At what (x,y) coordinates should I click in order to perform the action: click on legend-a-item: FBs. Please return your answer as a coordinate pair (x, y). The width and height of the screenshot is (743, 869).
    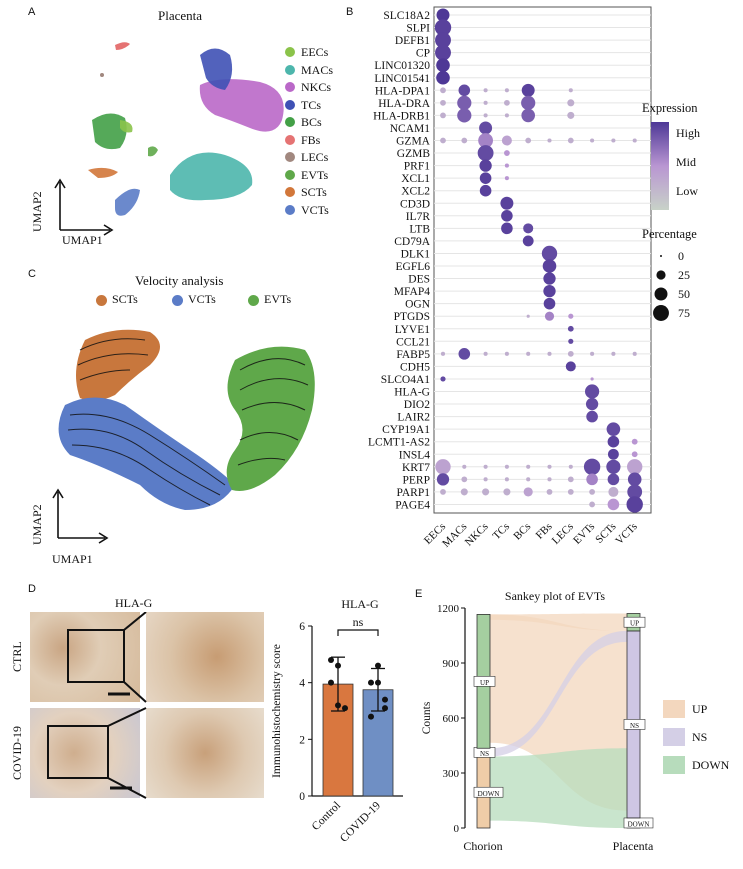
    Looking at the image, I should click on (302, 140).